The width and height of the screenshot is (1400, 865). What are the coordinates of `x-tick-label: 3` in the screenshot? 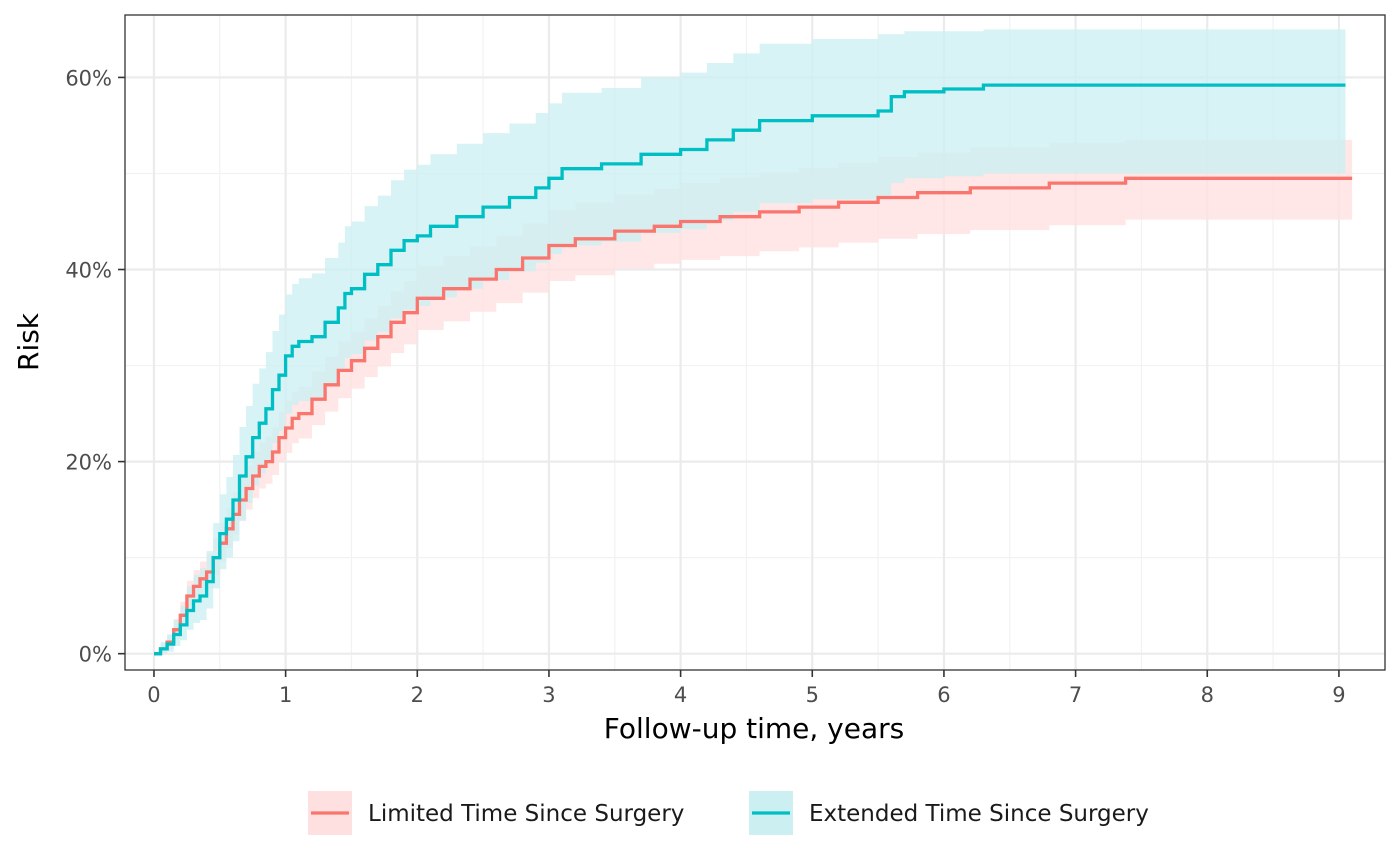 It's located at (548, 695).